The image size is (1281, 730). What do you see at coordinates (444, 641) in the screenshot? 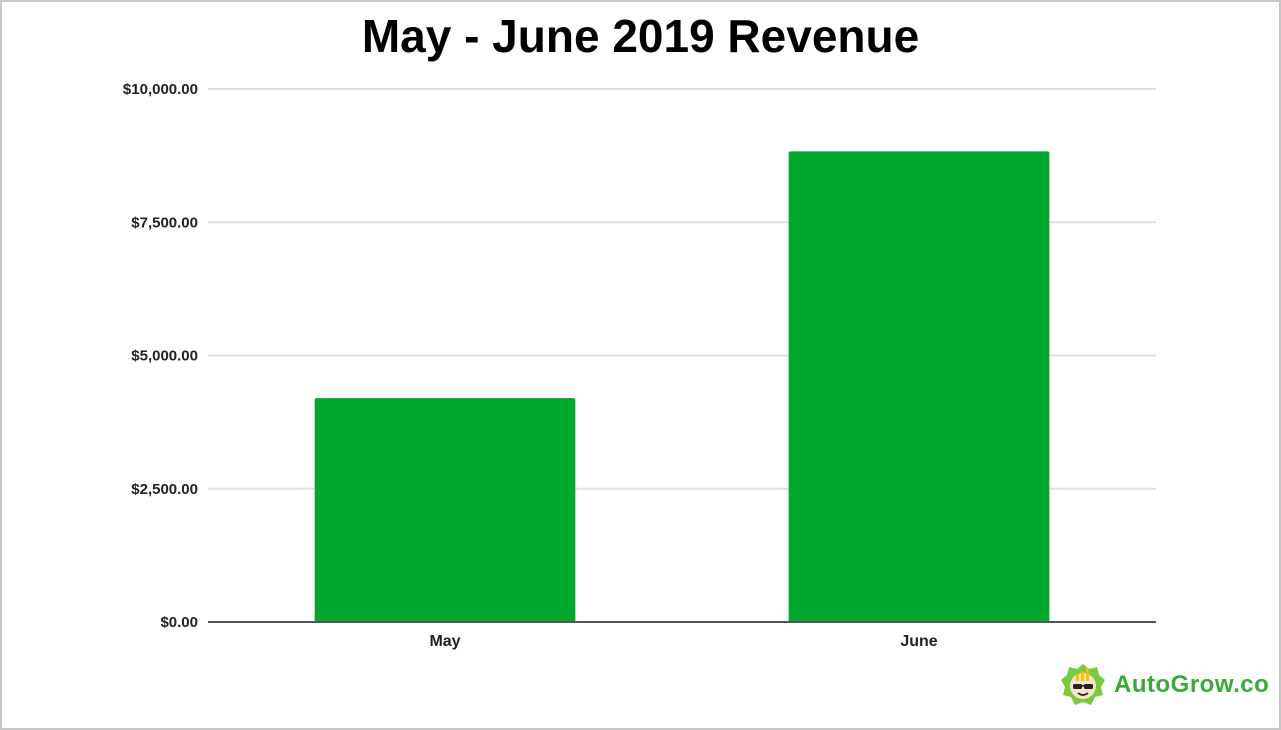
I see `x-category-label: May` at bounding box center [444, 641].